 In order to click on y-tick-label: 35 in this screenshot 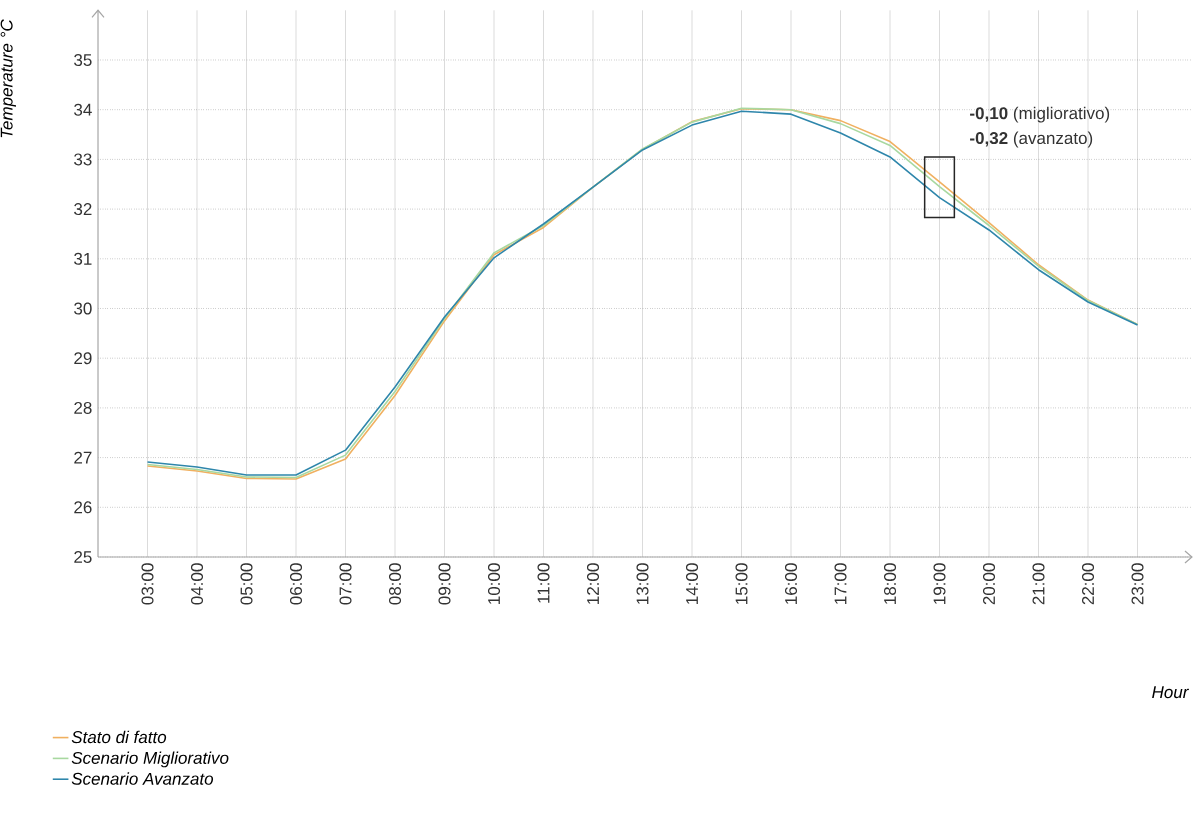, I will do `click(83, 60)`.